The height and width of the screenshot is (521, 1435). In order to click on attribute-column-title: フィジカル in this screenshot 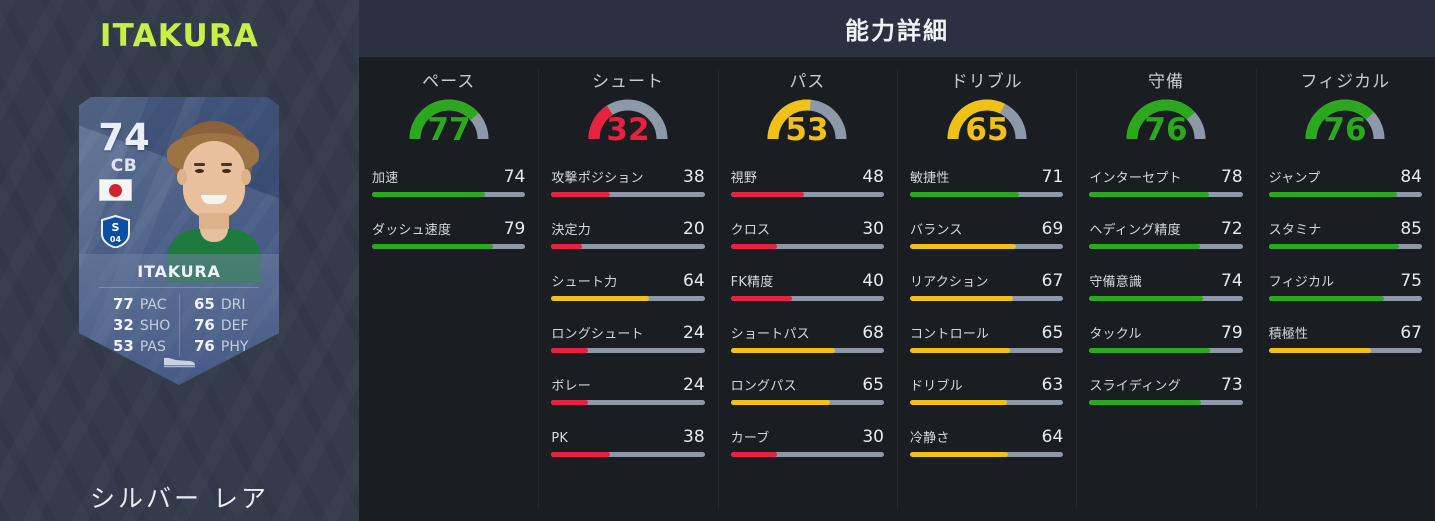, I will do `click(1345, 82)`.